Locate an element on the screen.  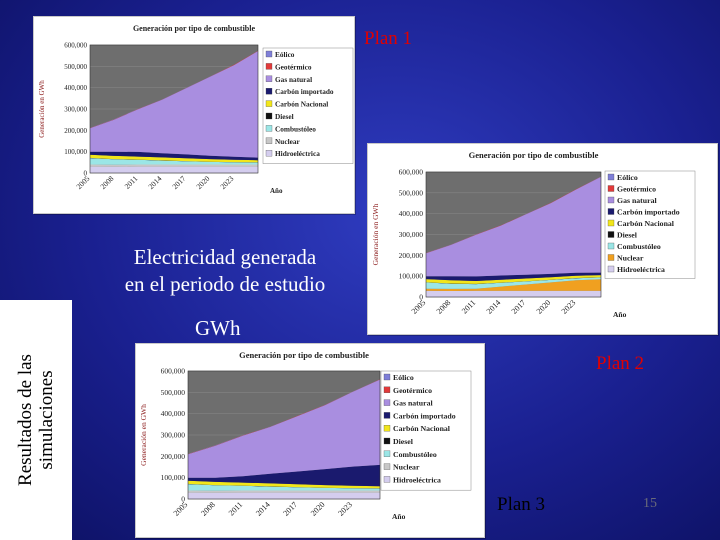
unit-label: GWh is located at coordinates (218, 328).